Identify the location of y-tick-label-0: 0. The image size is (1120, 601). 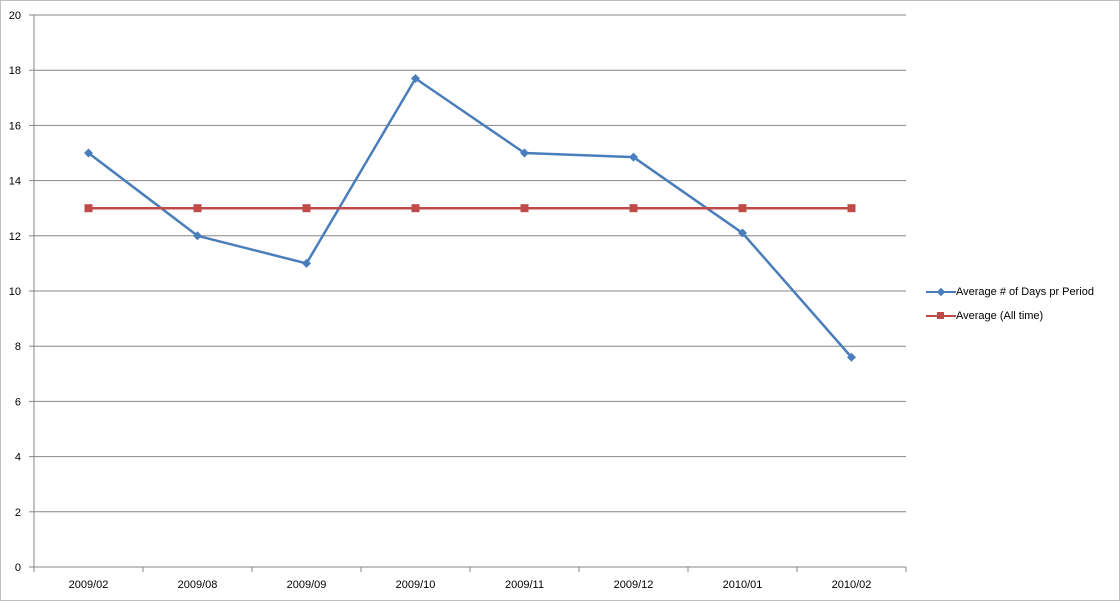
(18, 568).